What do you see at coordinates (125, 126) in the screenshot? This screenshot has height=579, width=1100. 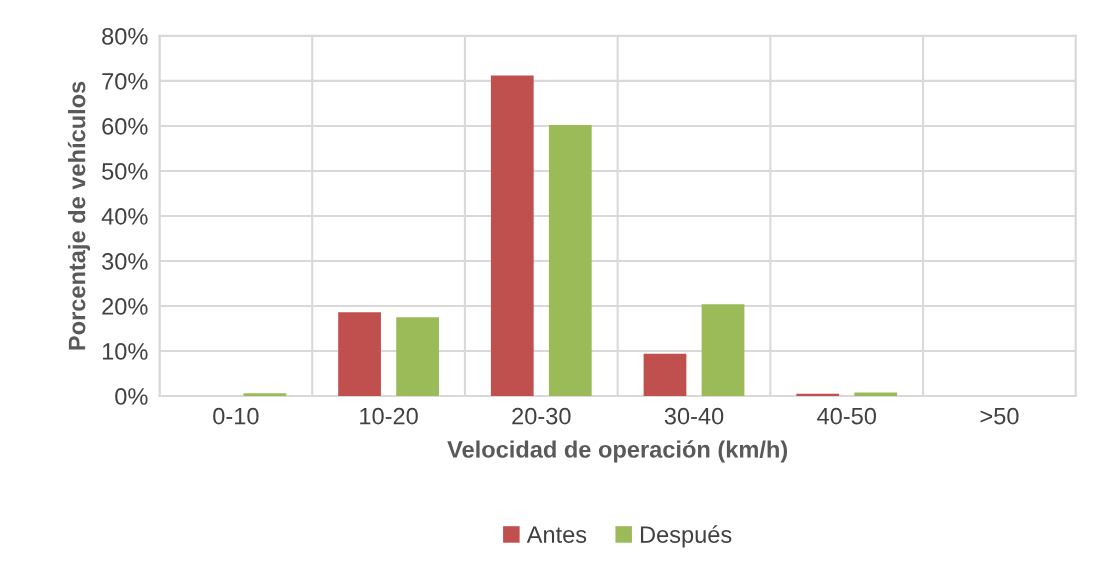 I see `y-tick-label: 60%` at bounding box center [125, 126].